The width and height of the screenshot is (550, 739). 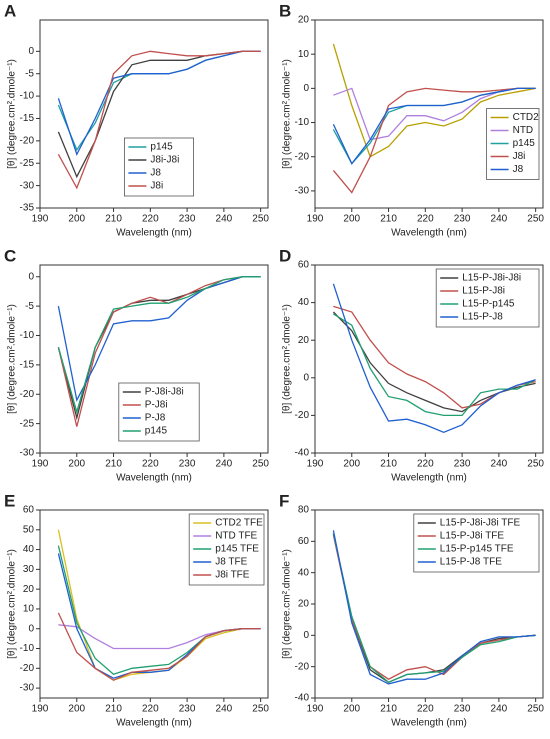 I want to click on y-tick-label: -15, so click(x=27, y=365).